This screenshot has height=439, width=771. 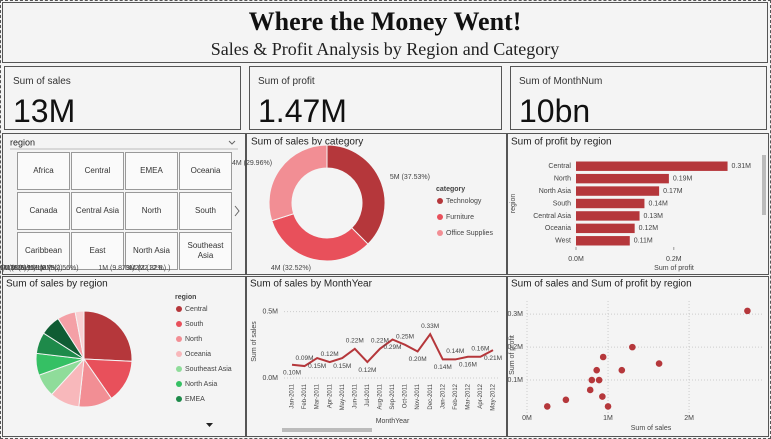 I want to click on slicer-button: East, so click(x=97, y=251).